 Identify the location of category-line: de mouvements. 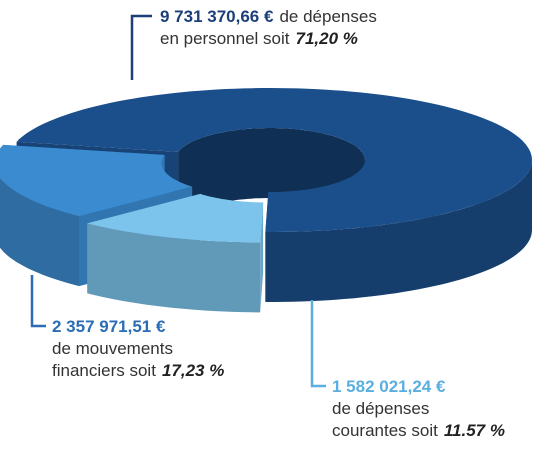
(112, 348).